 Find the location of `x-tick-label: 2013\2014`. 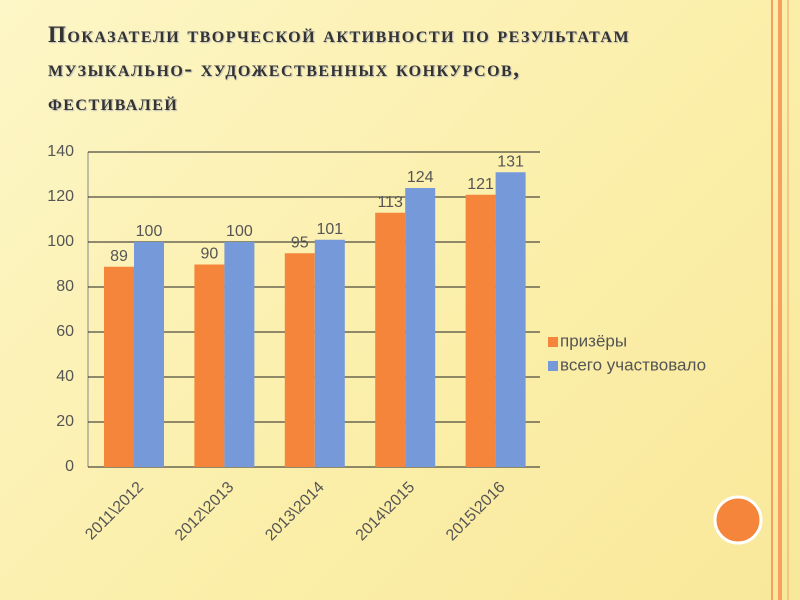

x-tick-label: 2013\2014 is located at coordinates (295, 512).